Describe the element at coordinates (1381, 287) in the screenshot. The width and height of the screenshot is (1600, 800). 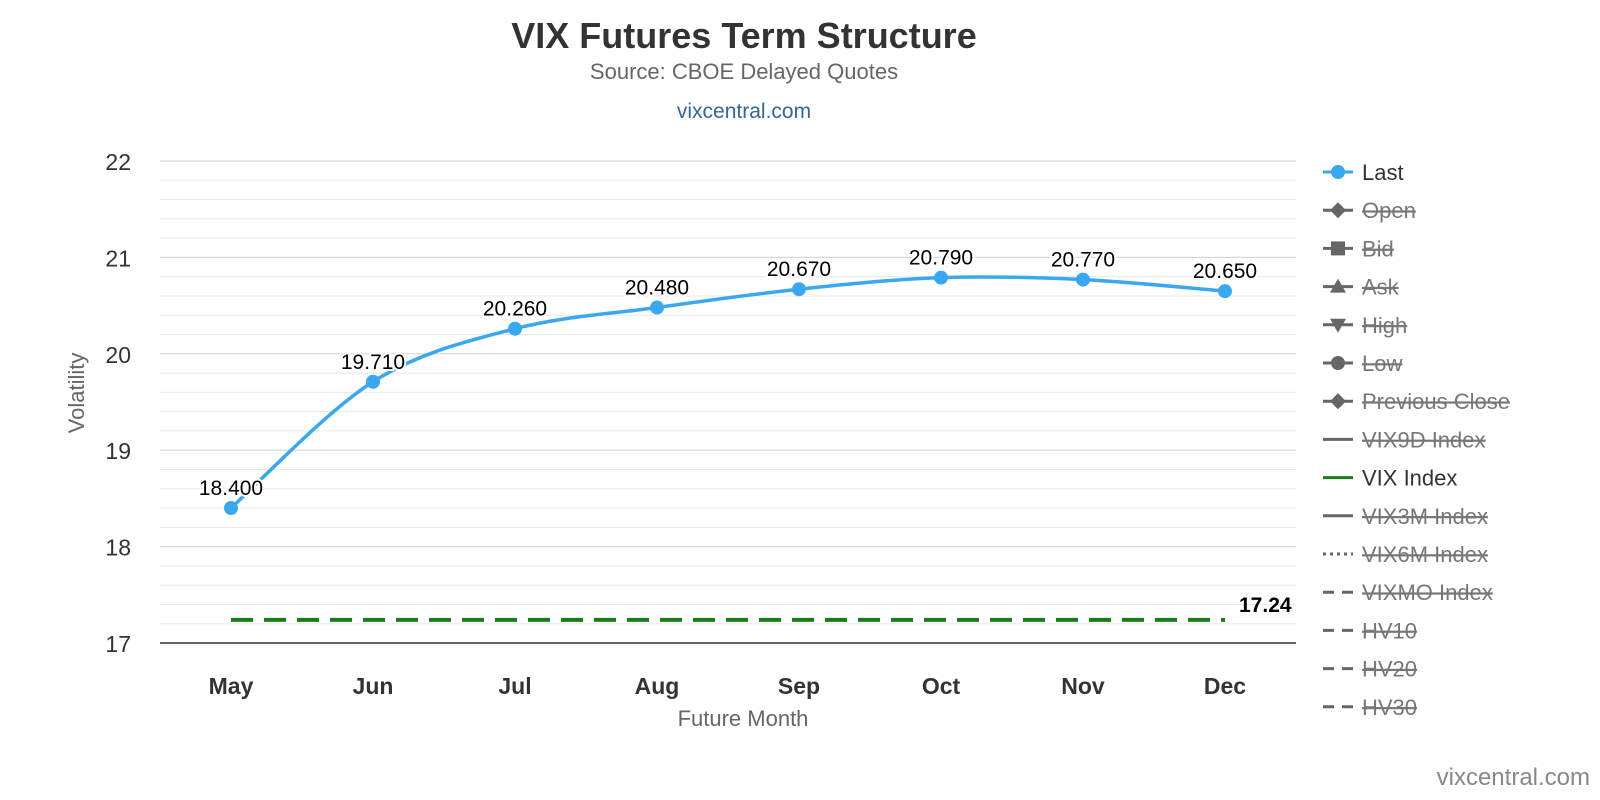
I see `legend-label: Ask` at that location.